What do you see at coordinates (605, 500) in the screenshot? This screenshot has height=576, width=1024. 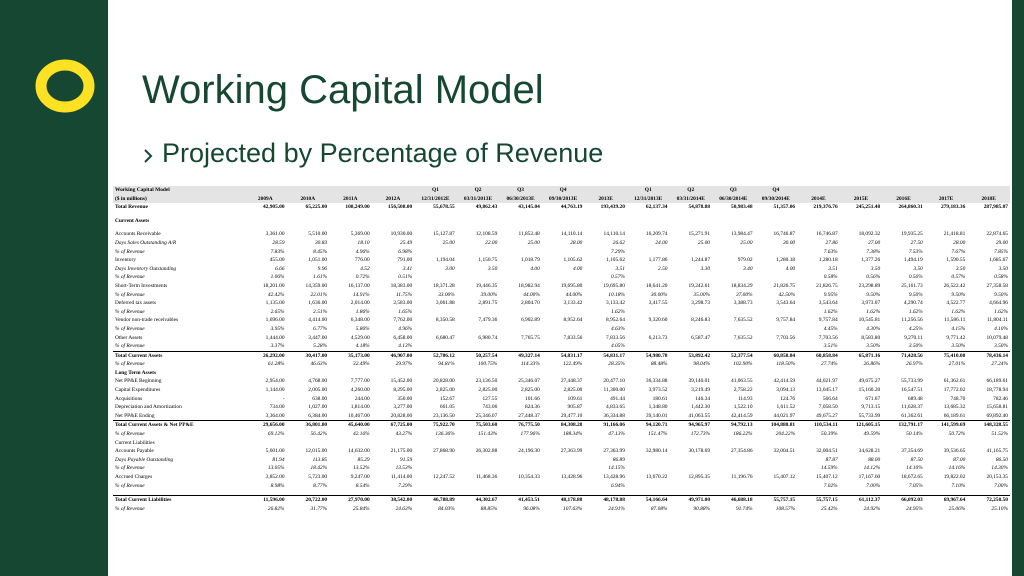 I see `cell: 48,178.88` at bounding box center [605, 500].